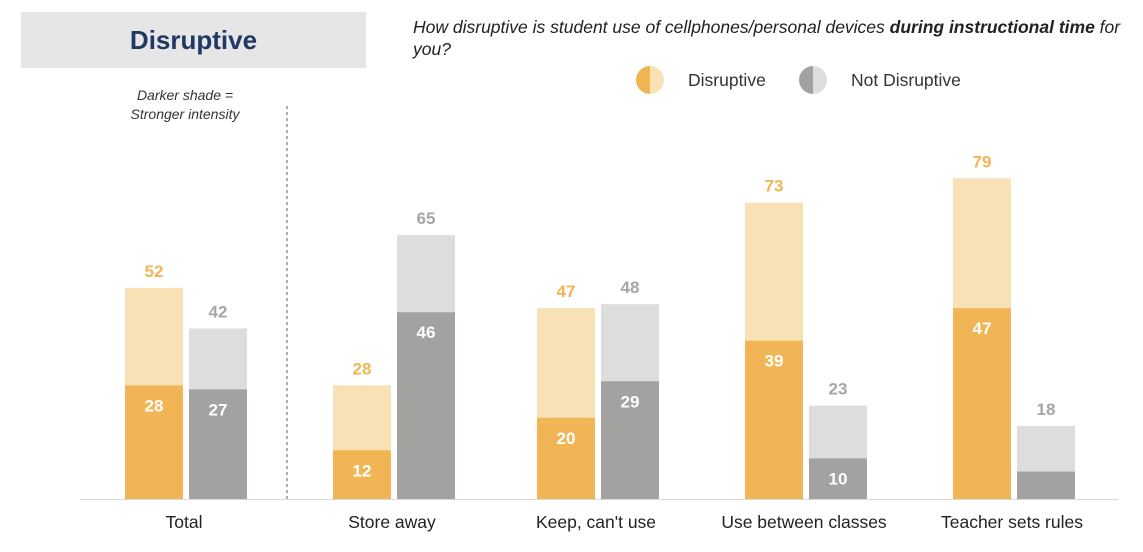 The width and height of the screenshot is (1143, 552). I want to click on value-label-disruptive-strong-0: 28, so click(154, 405).